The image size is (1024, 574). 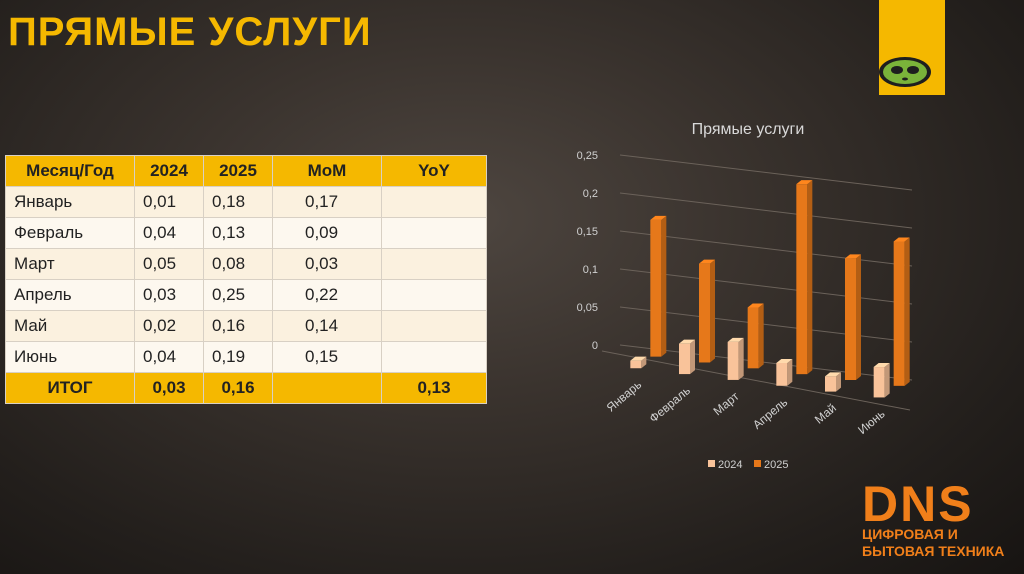 What do you see at coordinates (726, 404) in the screenshot?
I see `x-tick-label: Март` at bounding box center [726, 404].